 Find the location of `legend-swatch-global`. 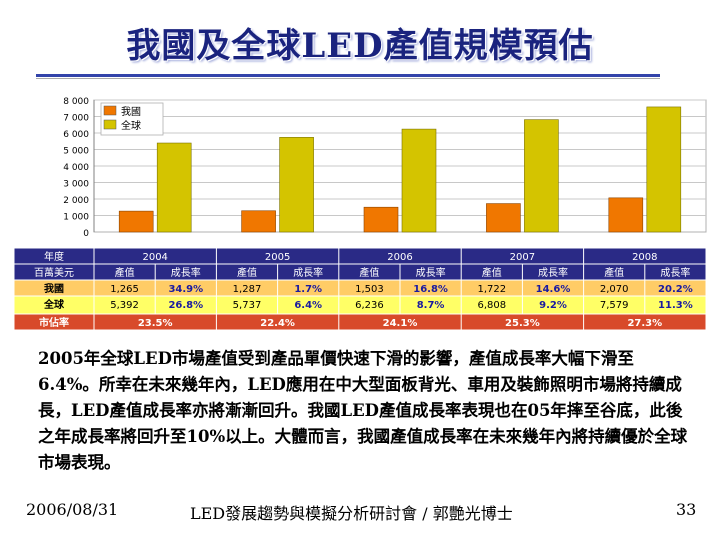

legend-swatch-global is located at coordinates (110, 124).